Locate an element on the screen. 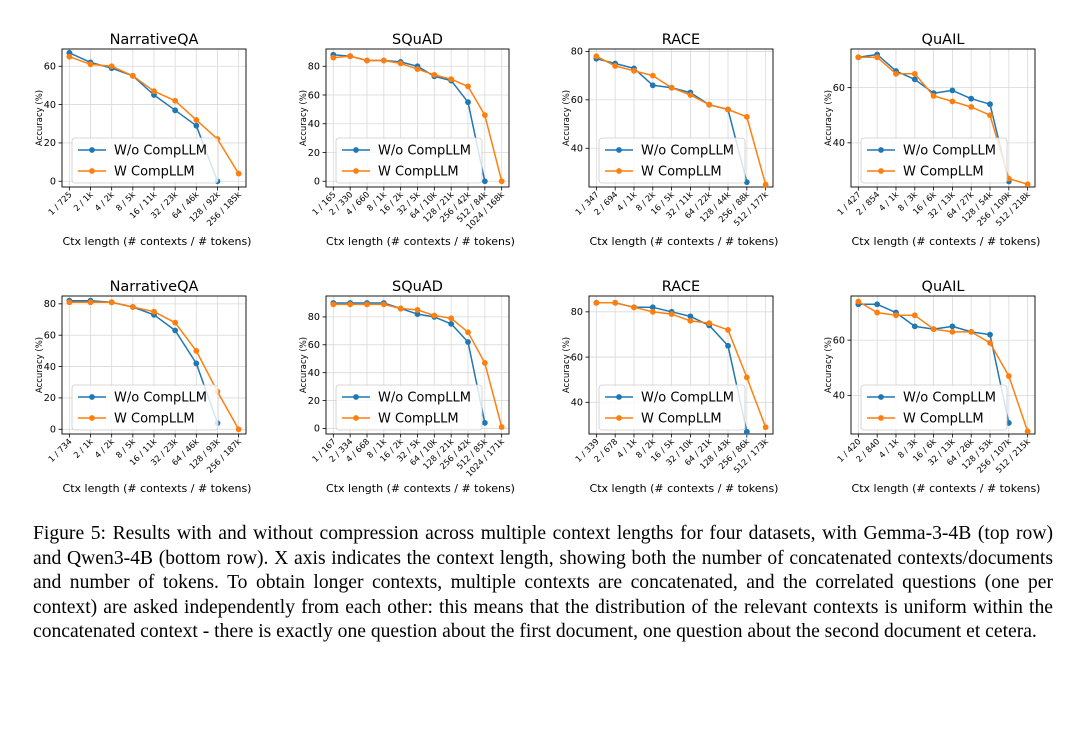 Image resolution: width=1080 pixels, height=746 pixels. legend-box is located at coordinates (672, 160).